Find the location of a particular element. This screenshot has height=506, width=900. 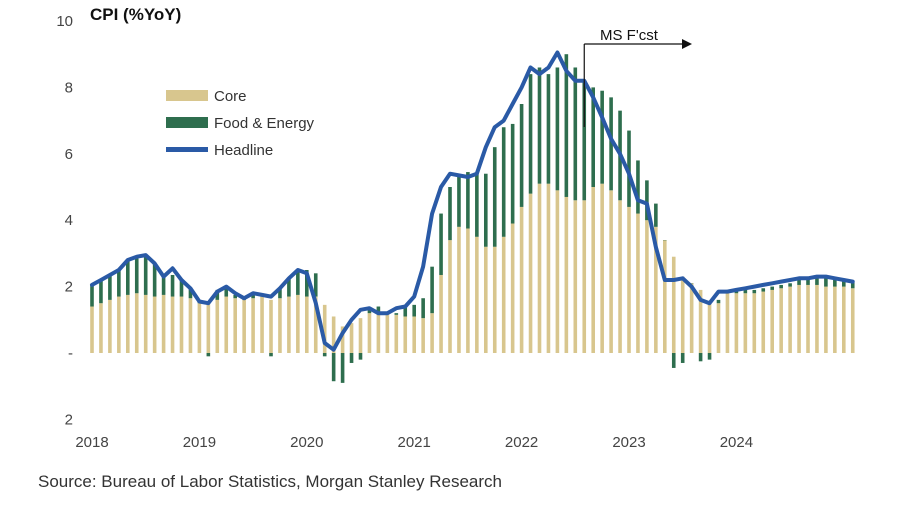

forecast-annotation: MS F'cst is located at coordinates (637, 77).